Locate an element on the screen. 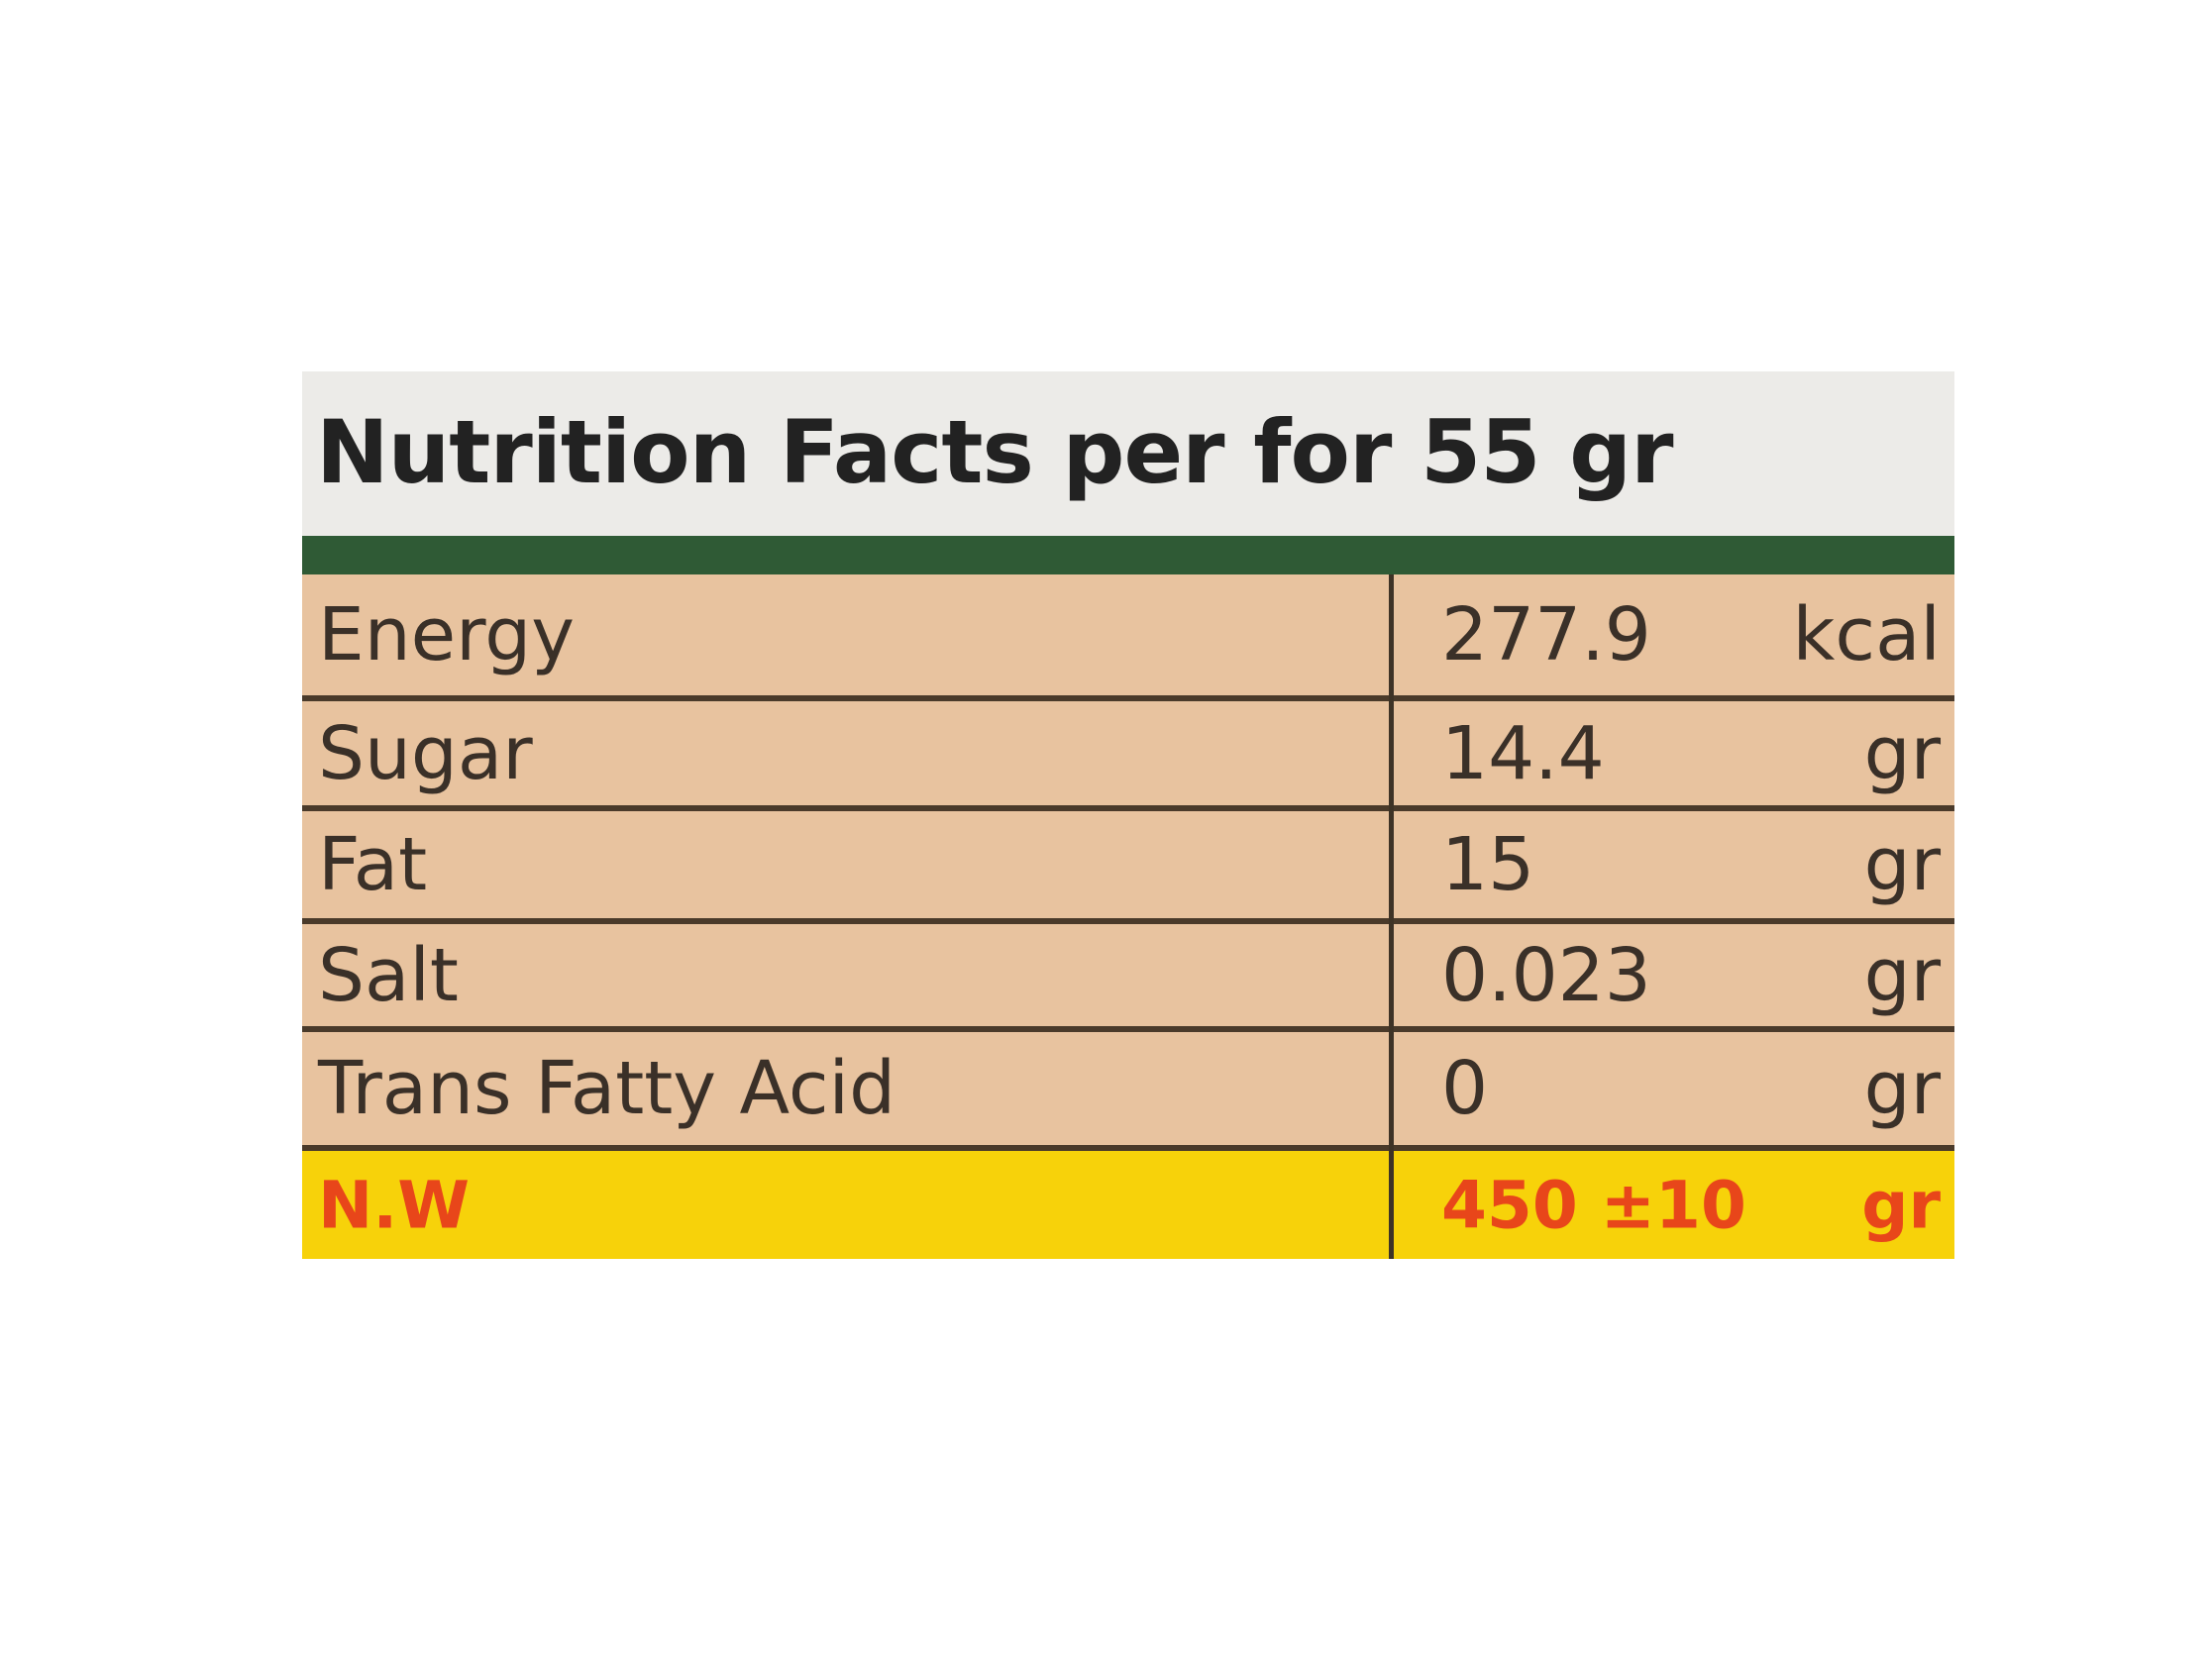 Image resolution: width=2212 pixels, height=1665 pixels. cell-amount: 450 ±10 is located at coordinates (1593, 1205).